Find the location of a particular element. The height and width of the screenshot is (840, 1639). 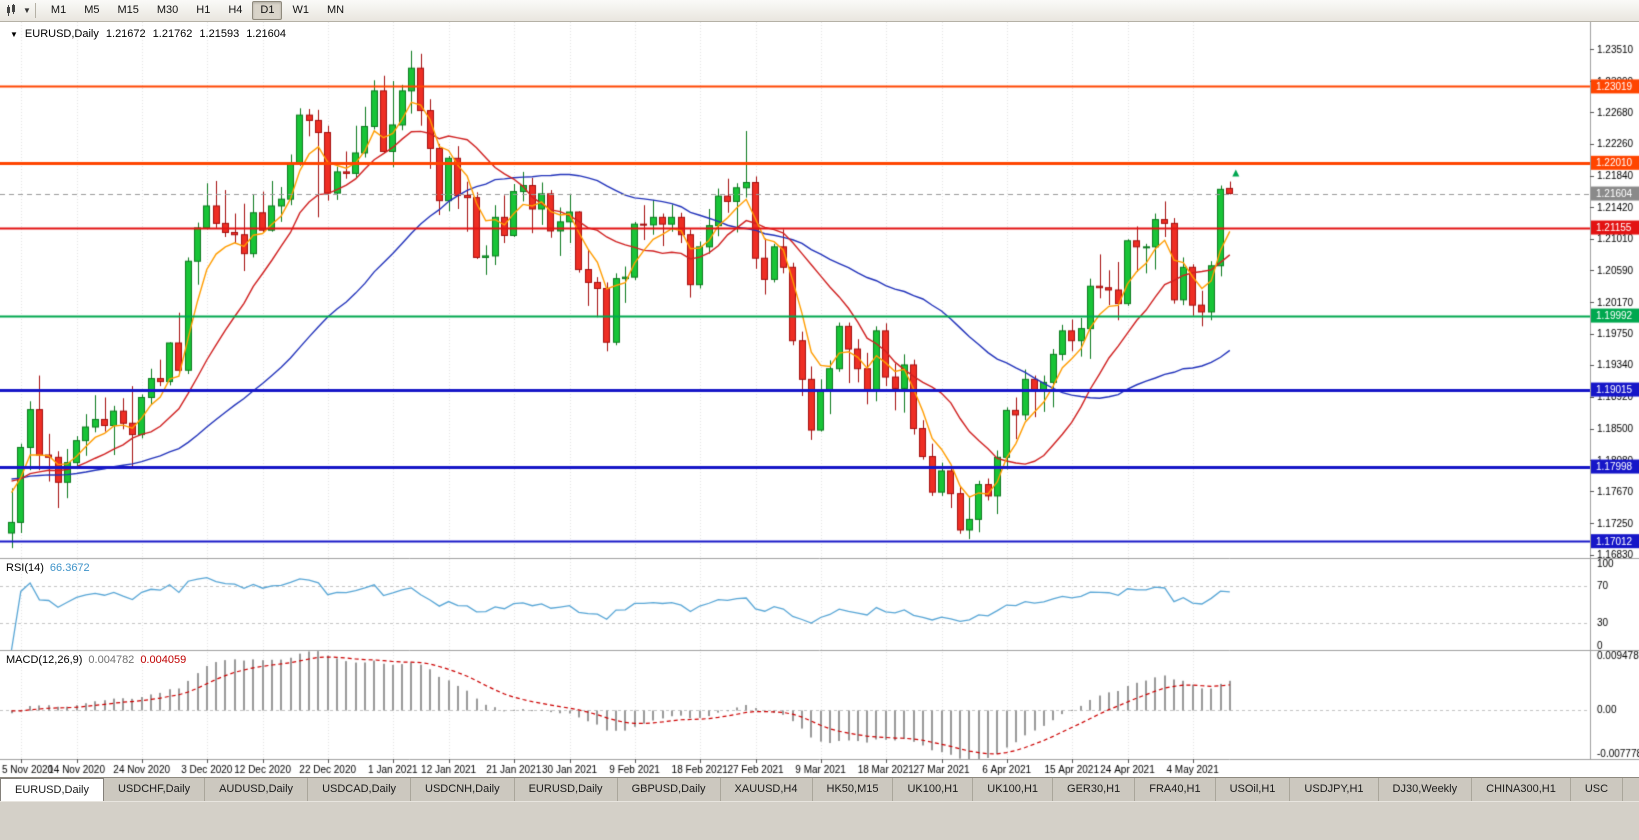

timeframe-m15-button: M15 is located at coordinates (128, 10).